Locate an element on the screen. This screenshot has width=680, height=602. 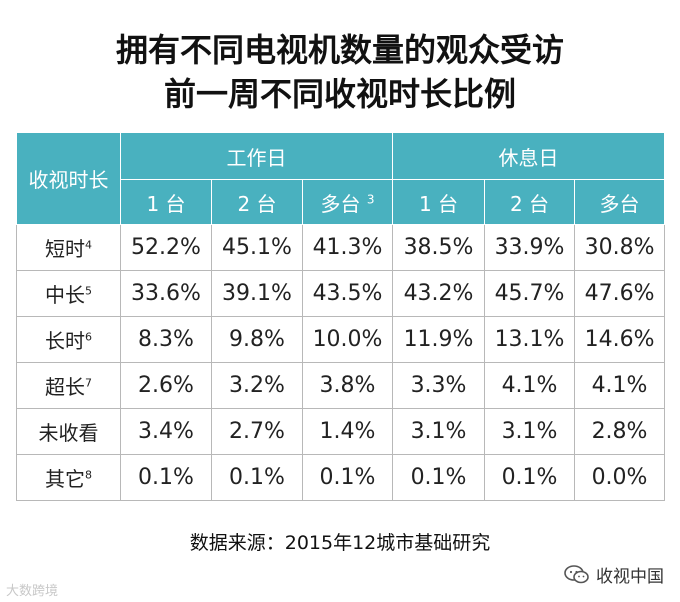
table-cell: 43.2% is located at coordinates (439, 293).